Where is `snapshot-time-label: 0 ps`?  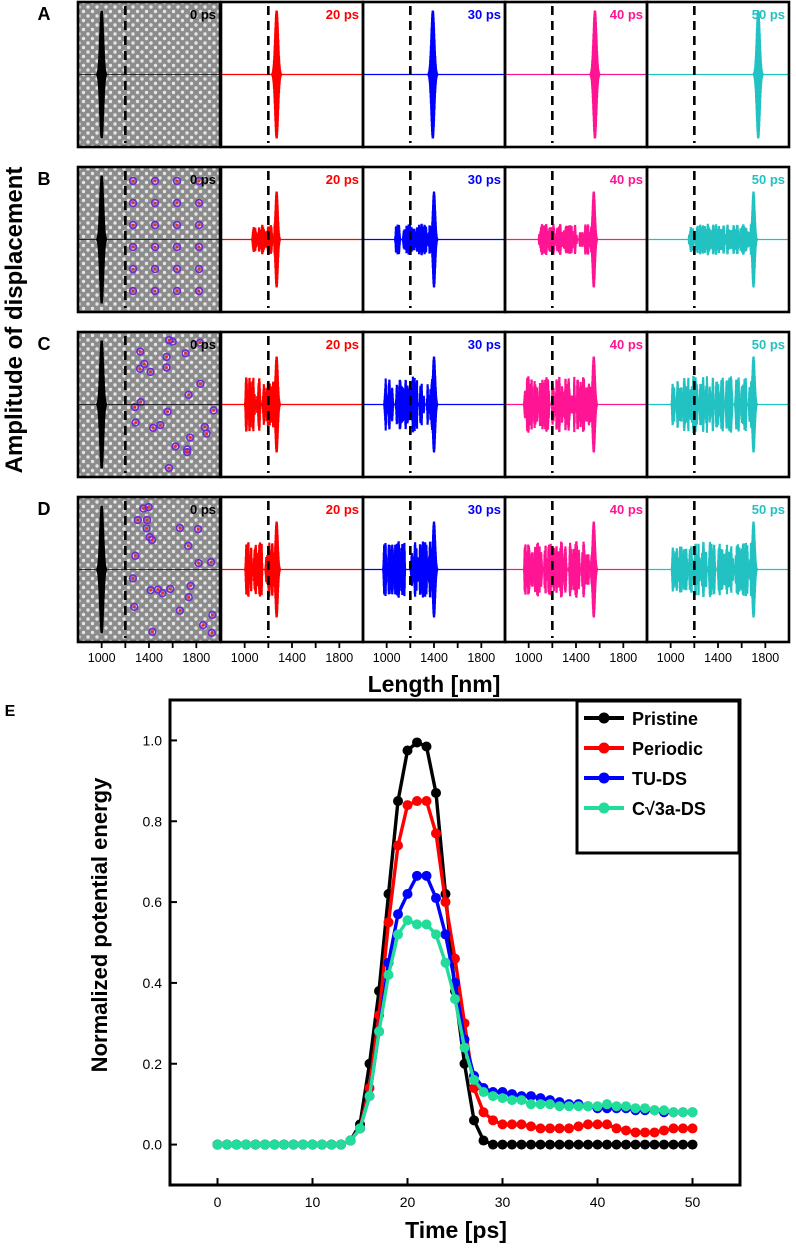
snapshot-time-label: 0 ps is located at coordinates (203, 14).